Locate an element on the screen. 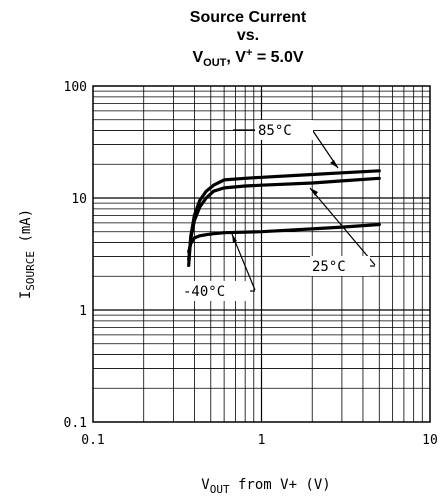  chart-title-line-2: vs. is located at coordinates (248, 35).